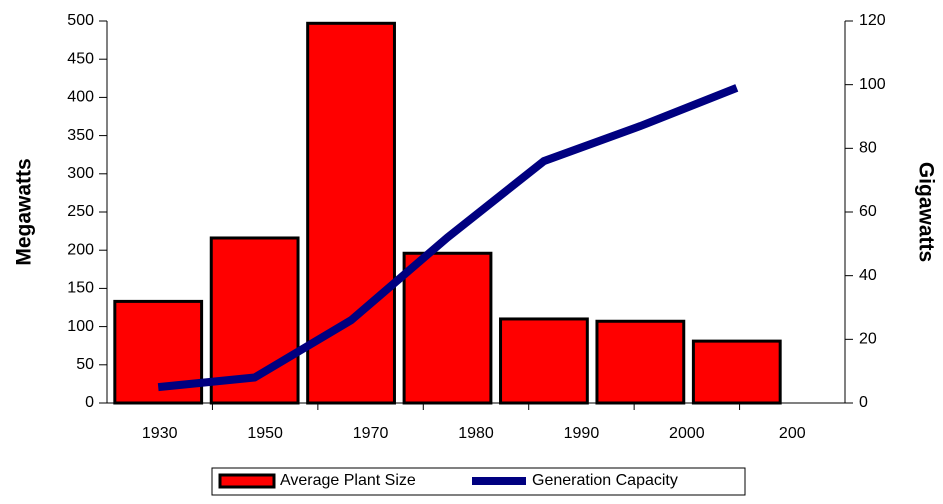 This screenshot has width=943, height=504. Describe the element at coordinates (89, 402) in the screenshot. I see `y-tick-label: 0` at that location.